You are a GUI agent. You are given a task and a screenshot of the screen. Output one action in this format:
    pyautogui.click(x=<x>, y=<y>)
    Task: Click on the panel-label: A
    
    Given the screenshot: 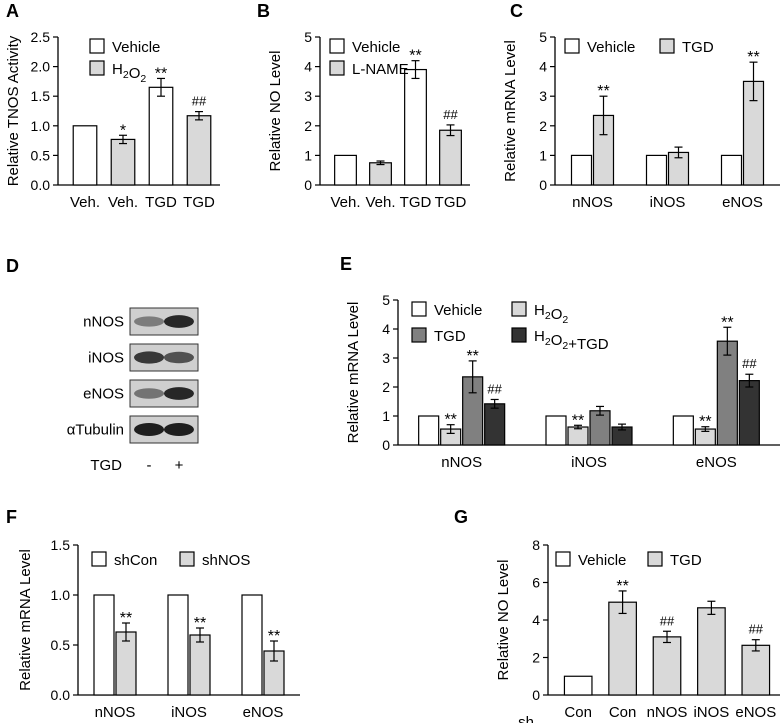 What is the action you would take?
    pyautogui.click(x=12, y=11)
    